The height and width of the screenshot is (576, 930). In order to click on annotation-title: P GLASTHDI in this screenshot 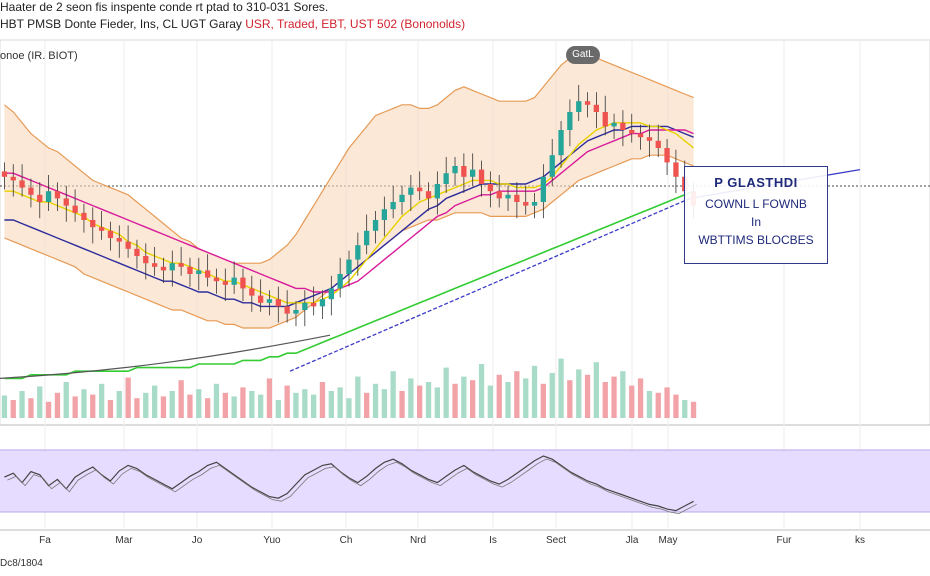, I will do `click(756, 182)`.